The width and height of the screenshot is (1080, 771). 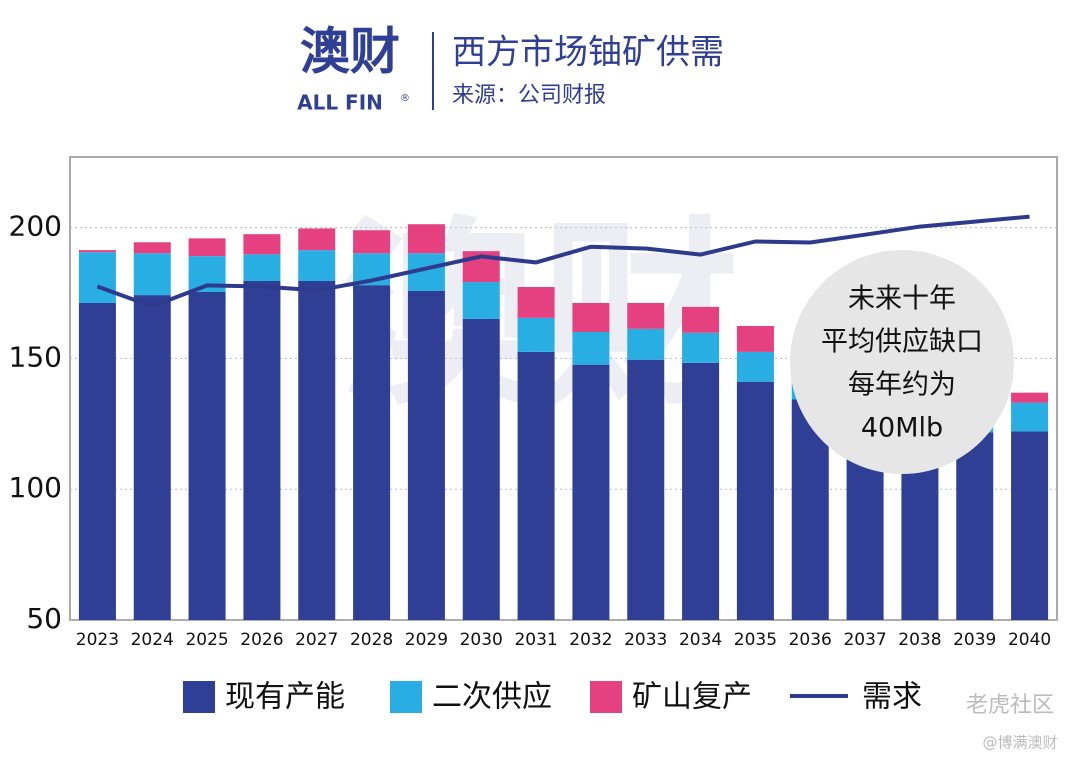 I want to click on x-tick-label: 2040, so click(x=1029, y=640).